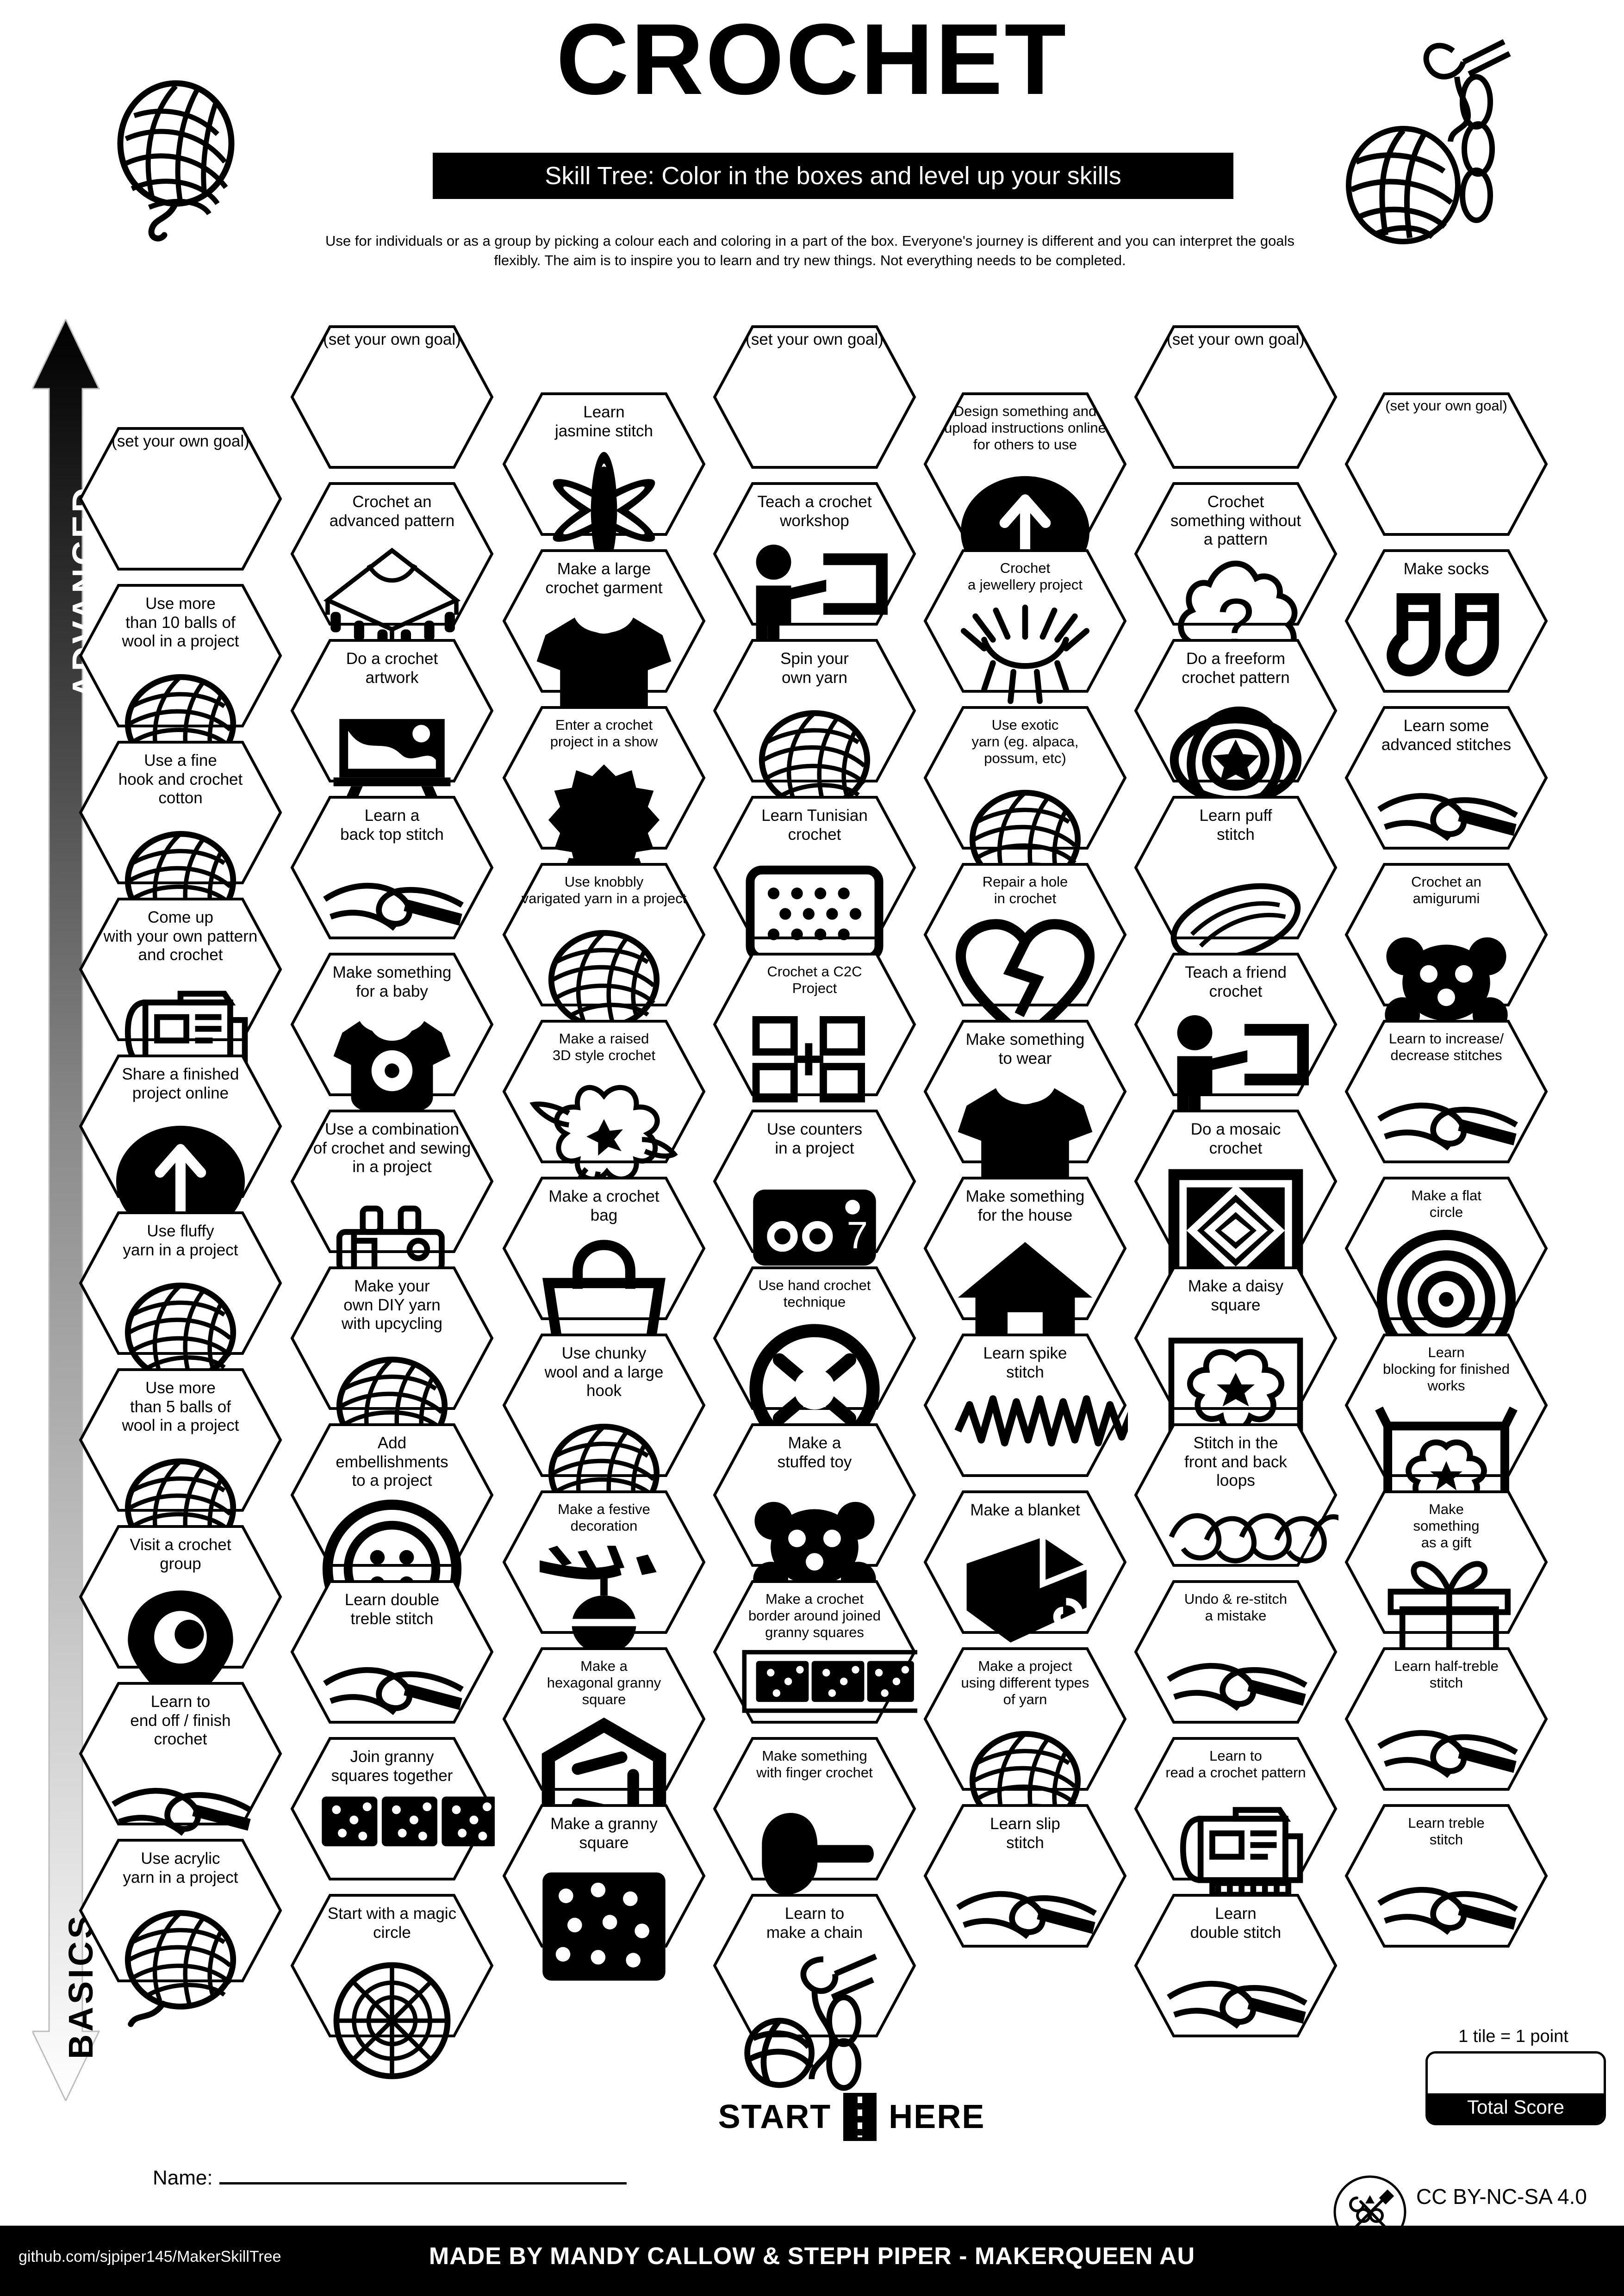 This screenshot has width=1624, height=2296. Describe the element at coordinates (814, 1360) in the screenshot. I see `skill-tile: Use hand crochet technique` at that location.